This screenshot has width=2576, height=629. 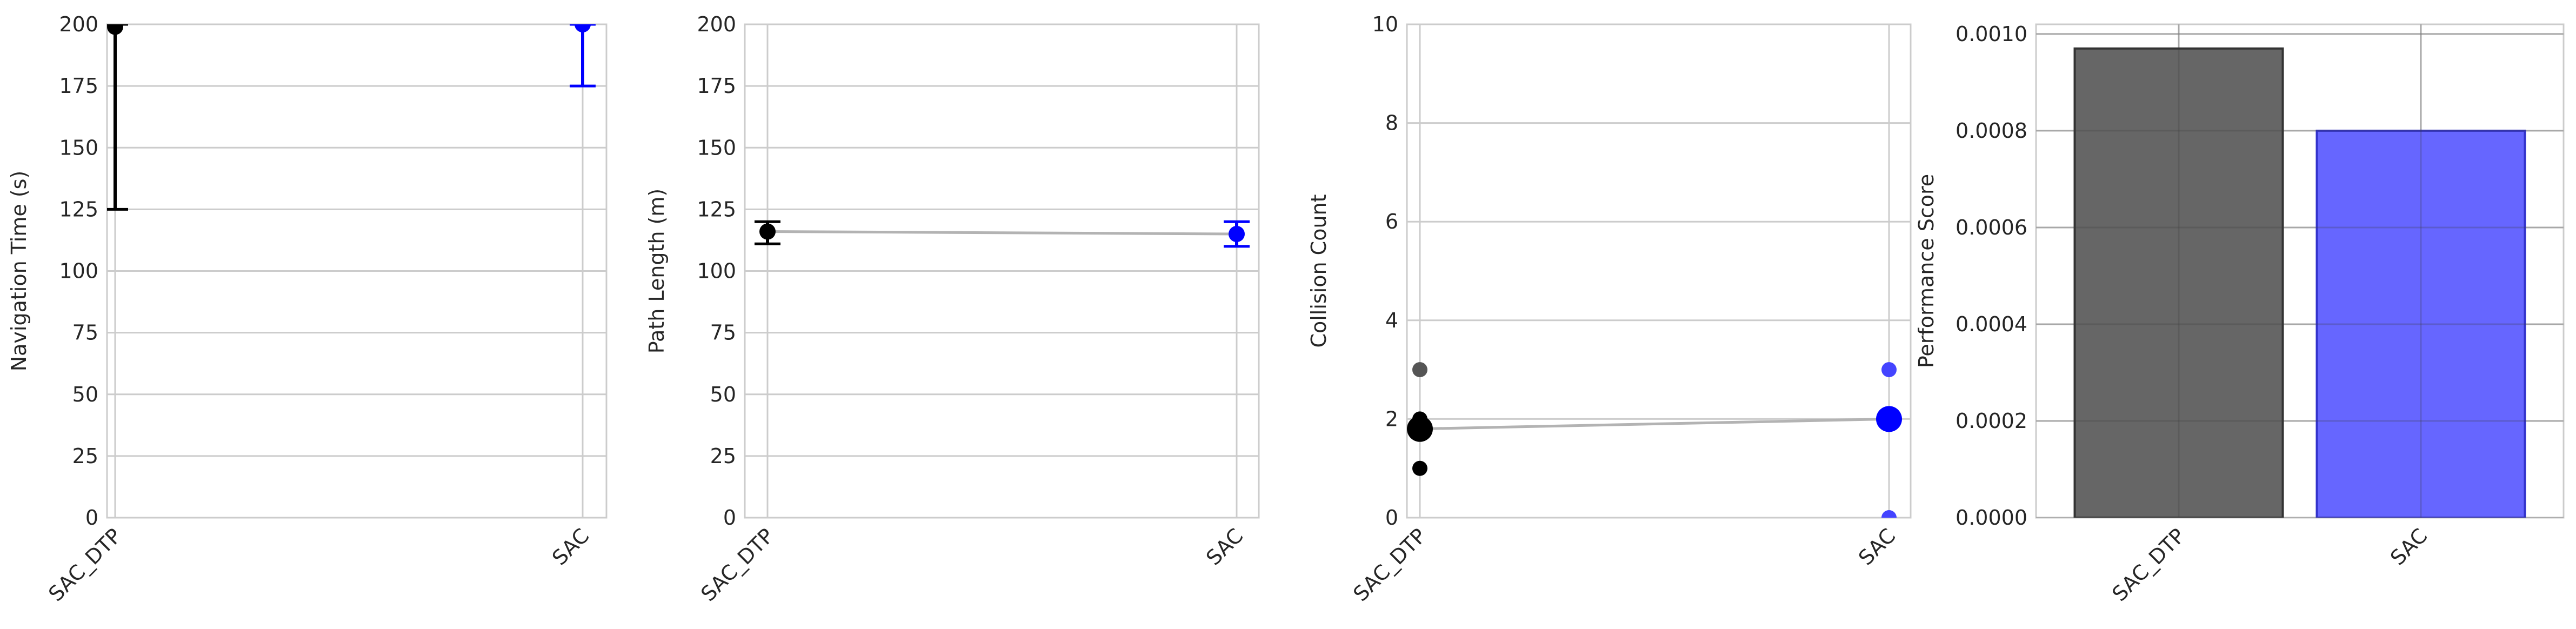 I want to click on y-axis-label: Collision Count, so click(x=1319, y=270).